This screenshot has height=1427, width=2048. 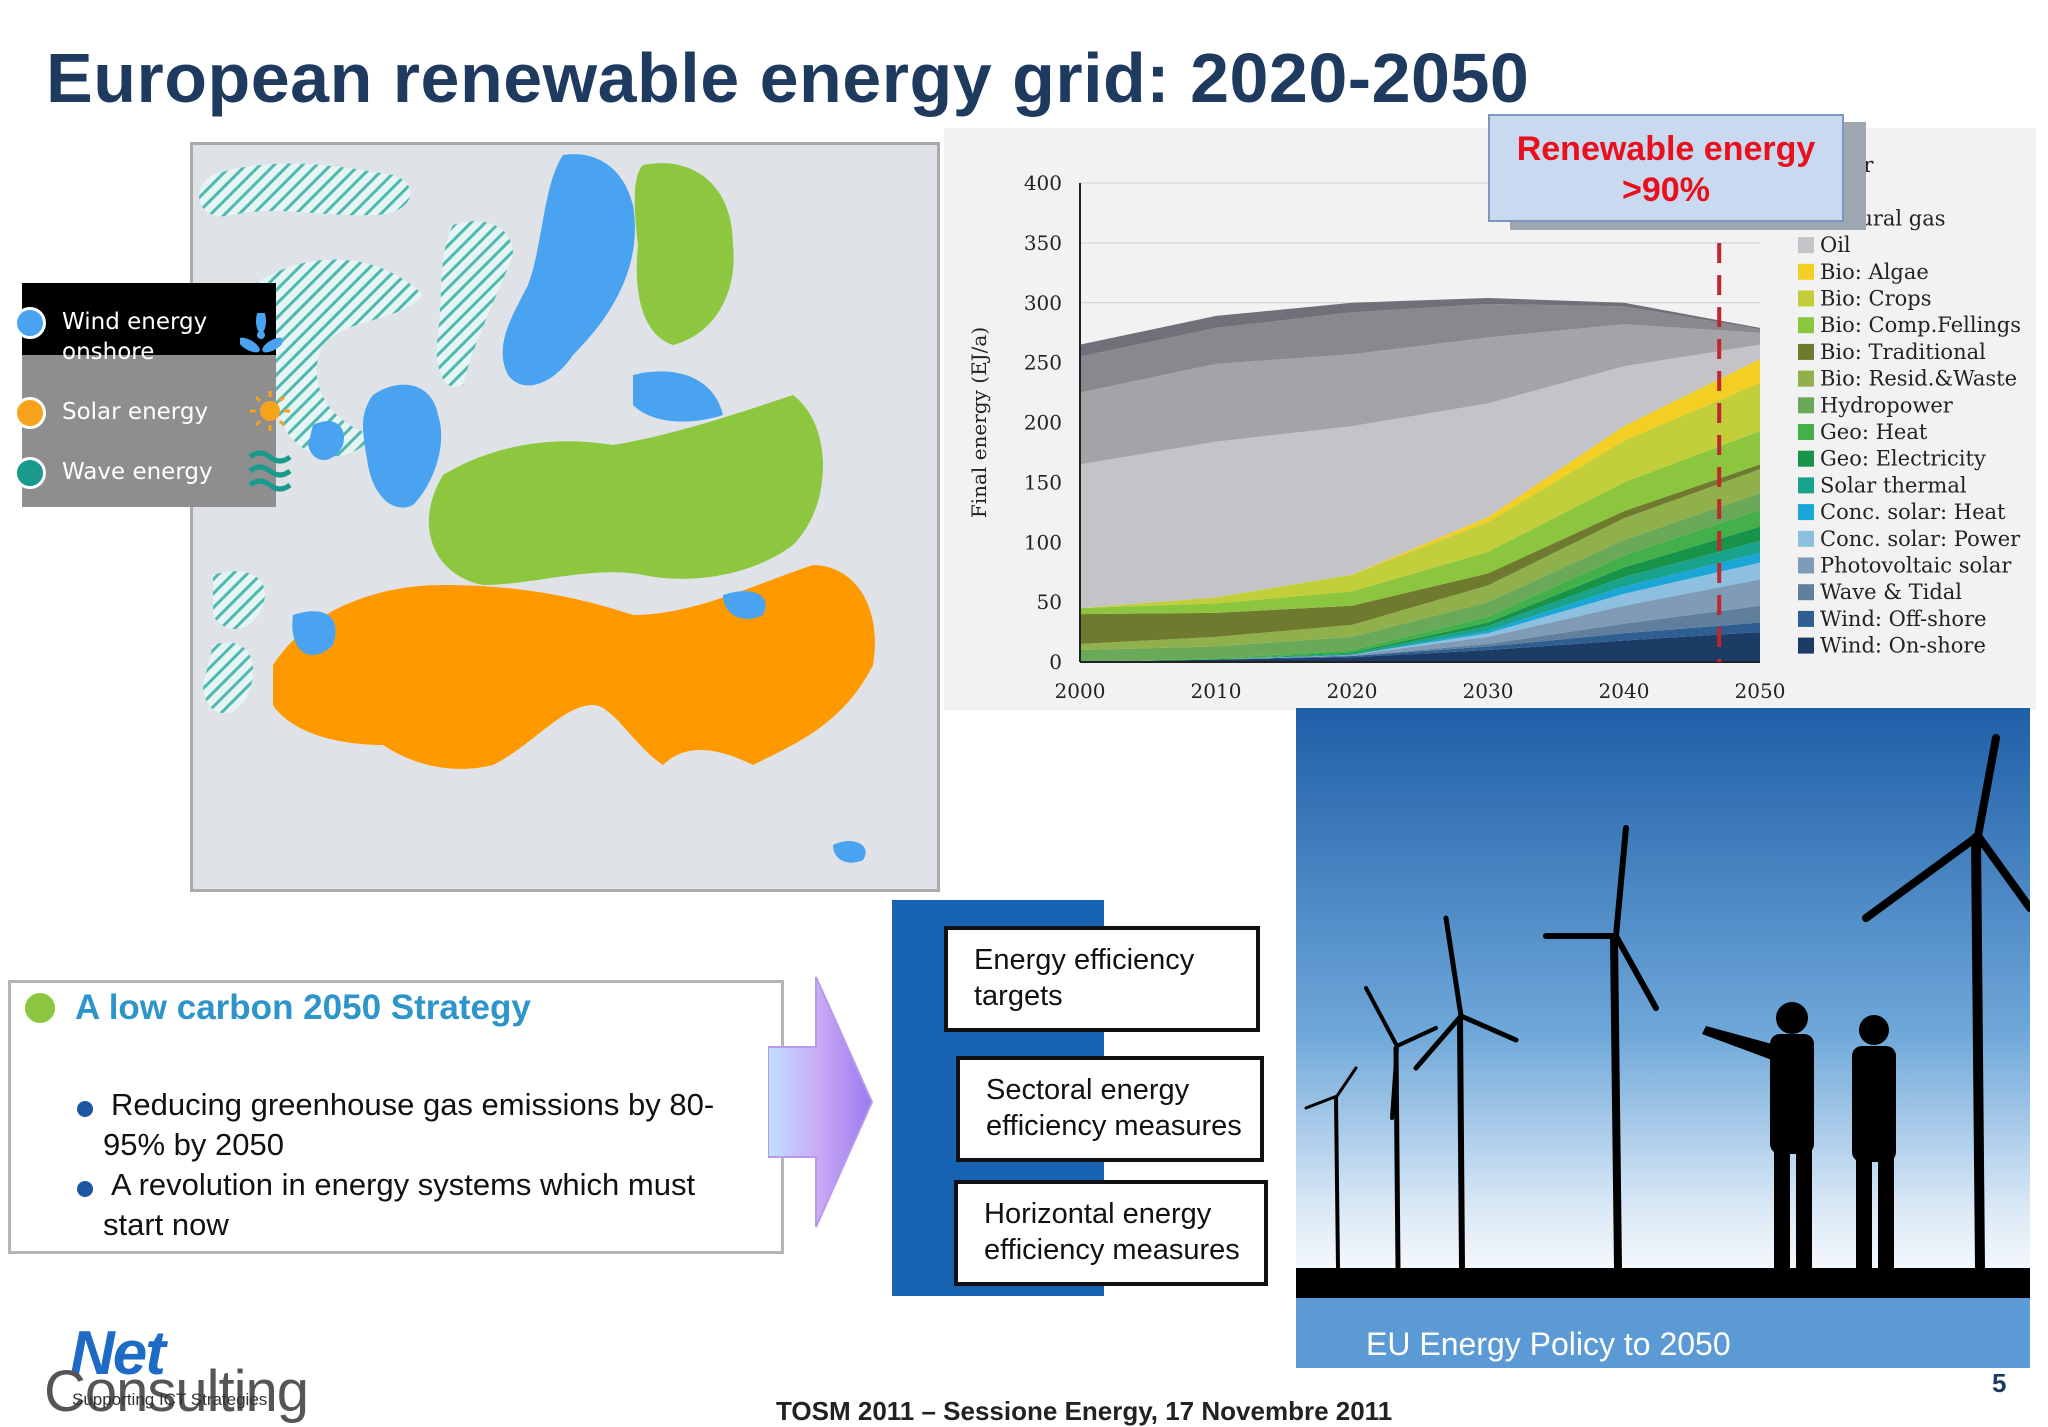 I want to click on y-tick-label: 250, so click(x=1043, y=363).